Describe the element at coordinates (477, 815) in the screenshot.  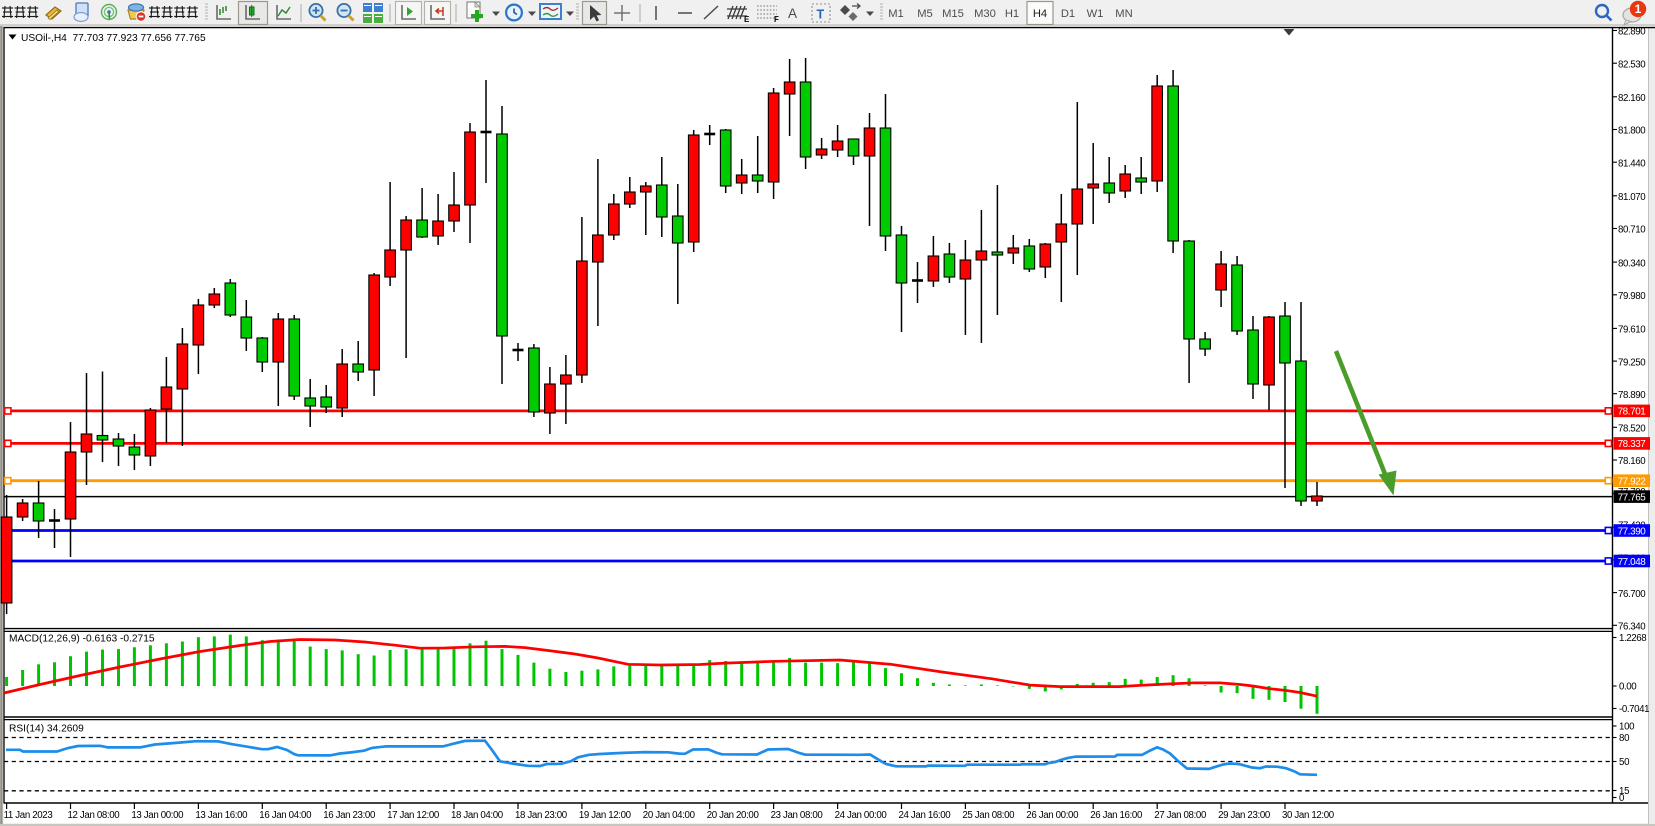
I see `svg-text: 18 Jan 04:00` at that location.